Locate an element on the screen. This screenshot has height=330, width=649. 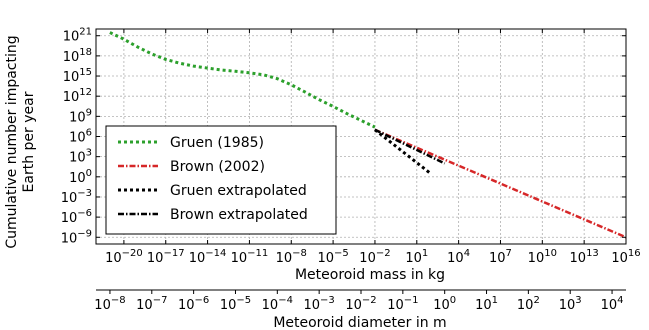
x-tick-label: 10⁷ is located at coordinates (500, 257).